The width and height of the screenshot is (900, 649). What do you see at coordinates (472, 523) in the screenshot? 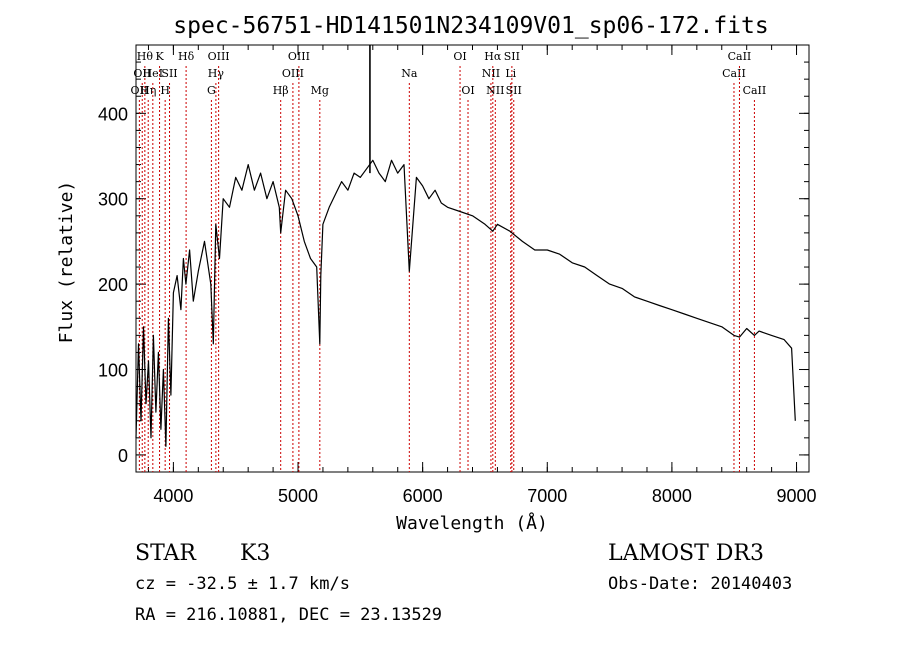
I see `x-axis-label: Wavelength (Å)` at bounding box center [472, 523].